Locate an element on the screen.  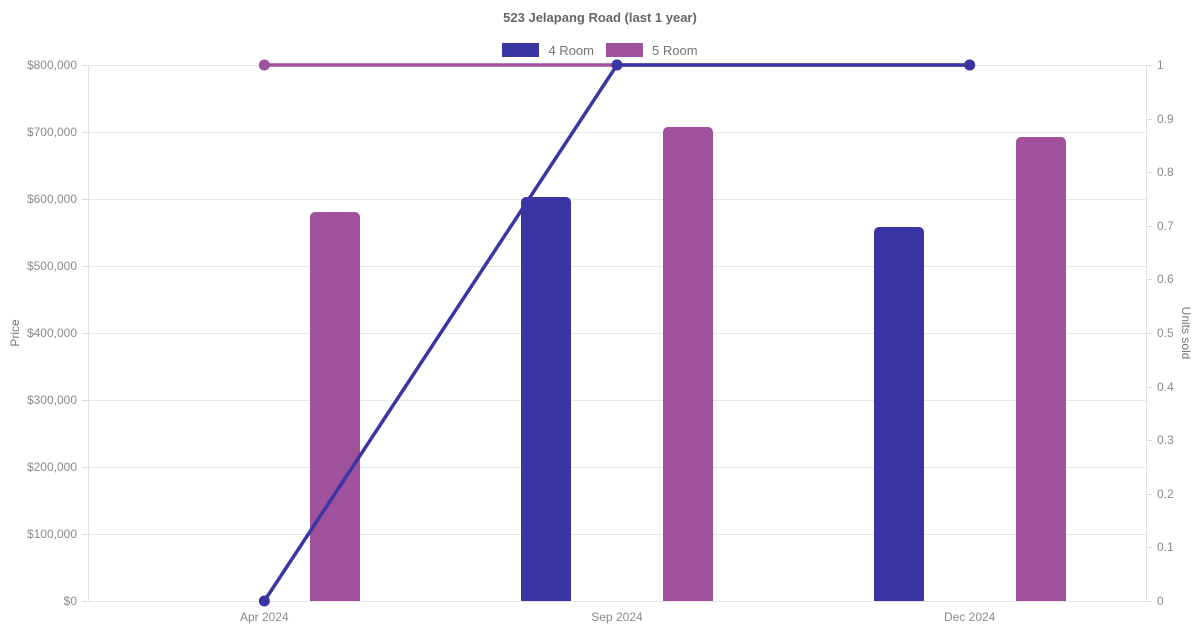
right-axis-tick-label: 0.7 is located at coordinates (1165, 225).